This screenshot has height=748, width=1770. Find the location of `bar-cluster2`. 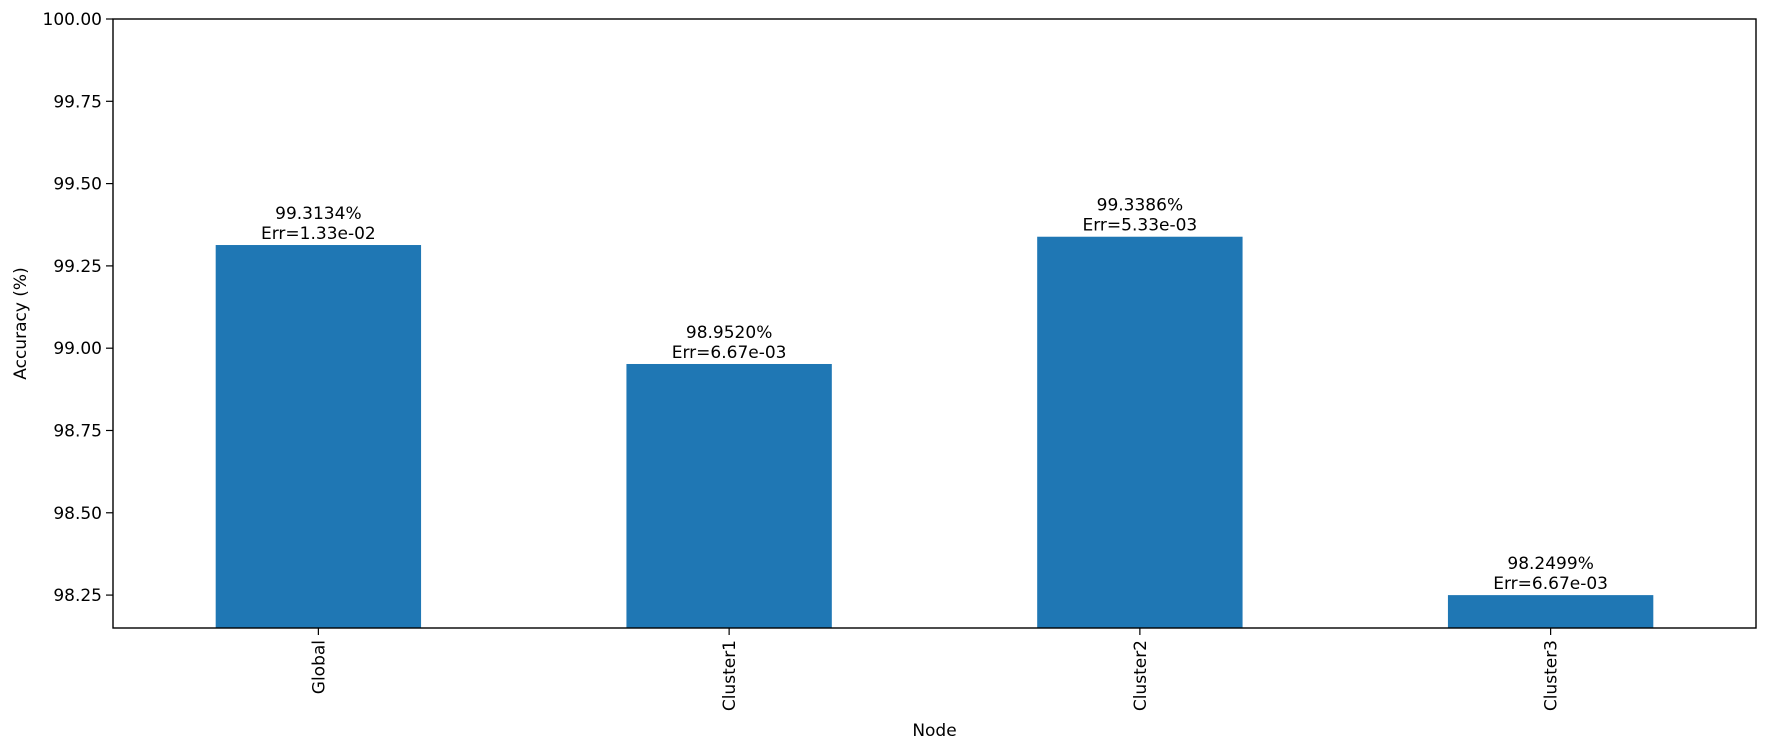

bar-cluster2 is located at coordinates (1140, 432).